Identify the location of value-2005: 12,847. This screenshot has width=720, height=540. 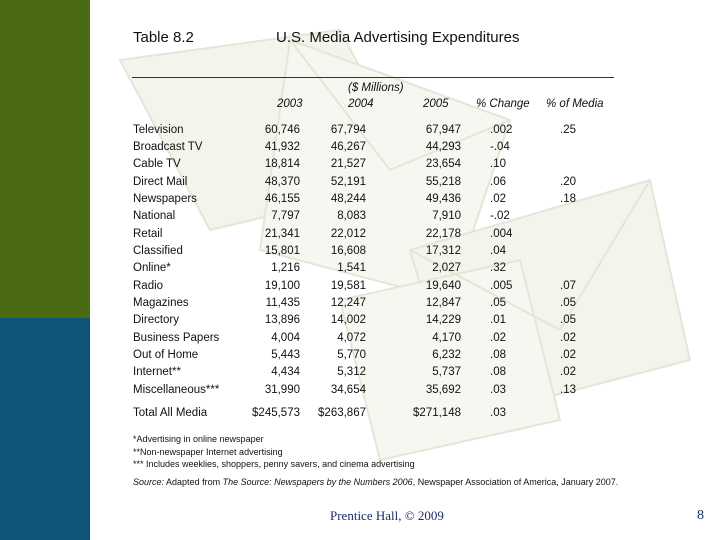
(443, 303).